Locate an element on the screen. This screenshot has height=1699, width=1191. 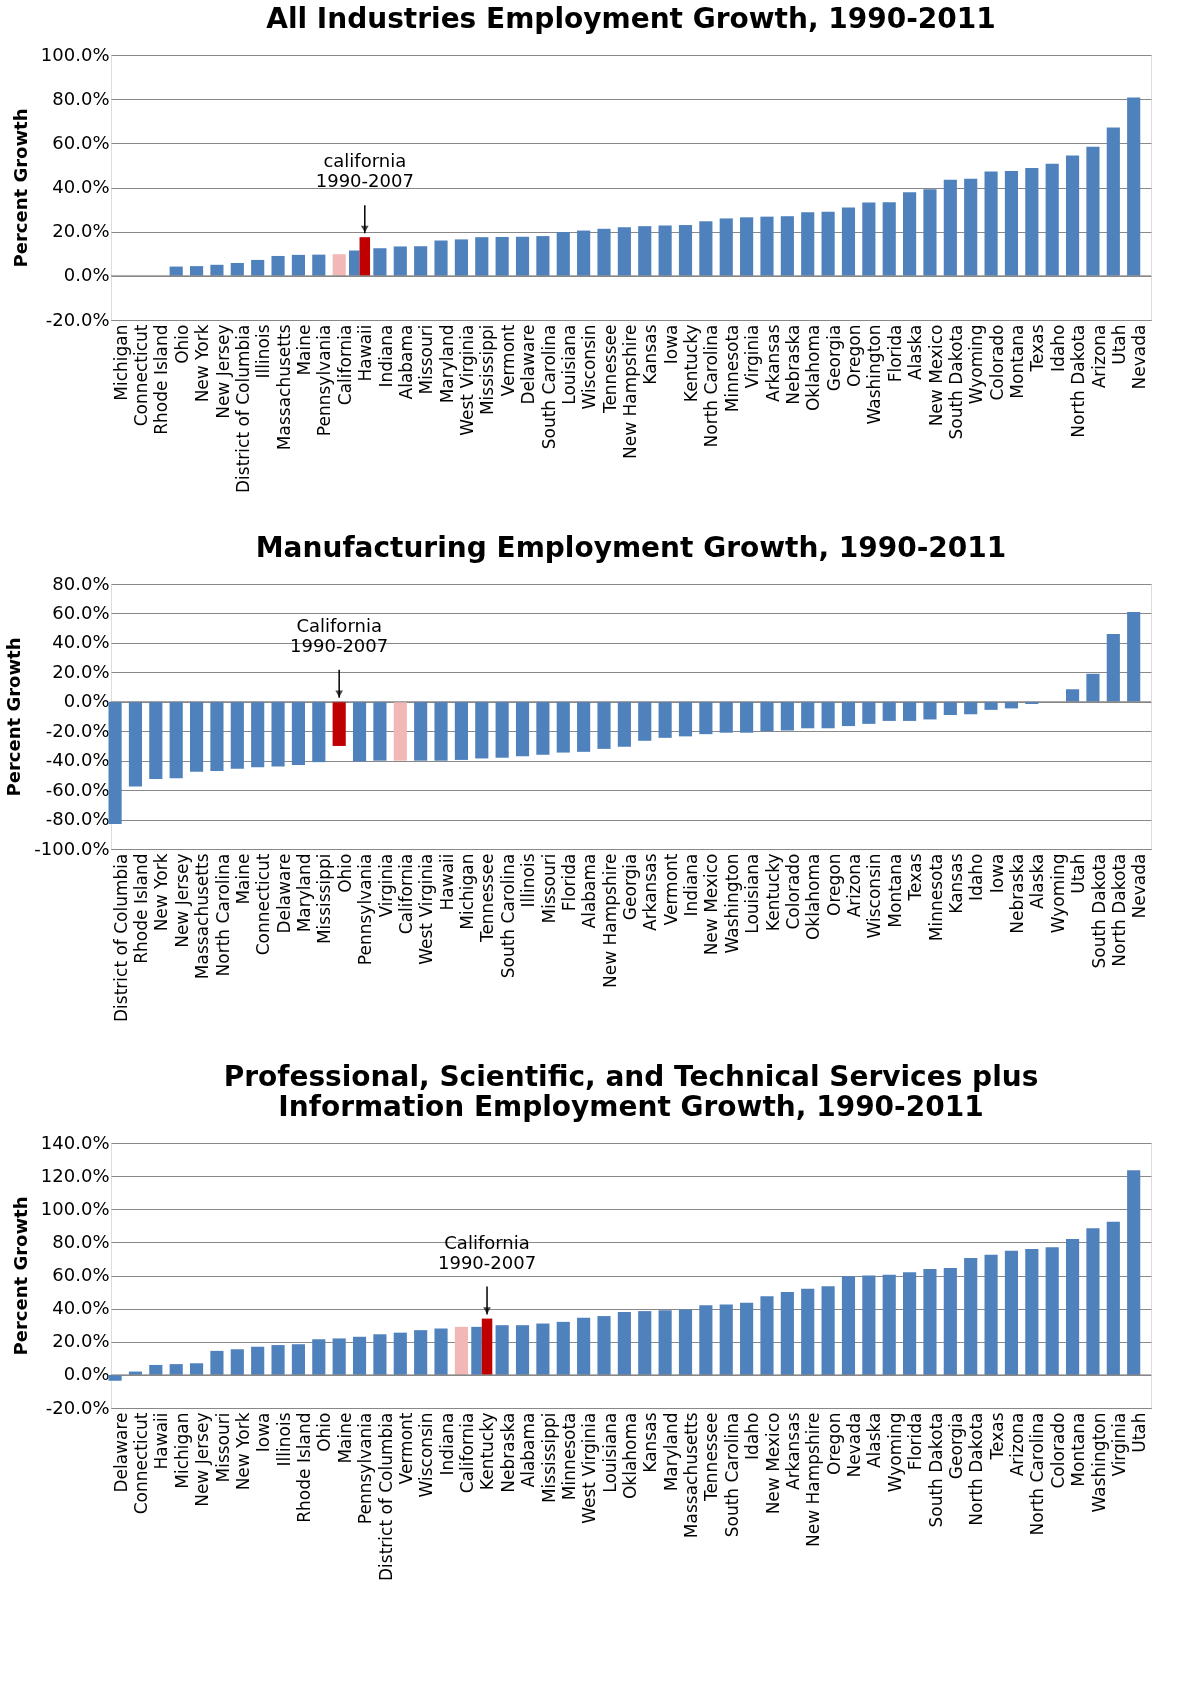
x-tick-label: Iowa is located at coordinates (670, 344).